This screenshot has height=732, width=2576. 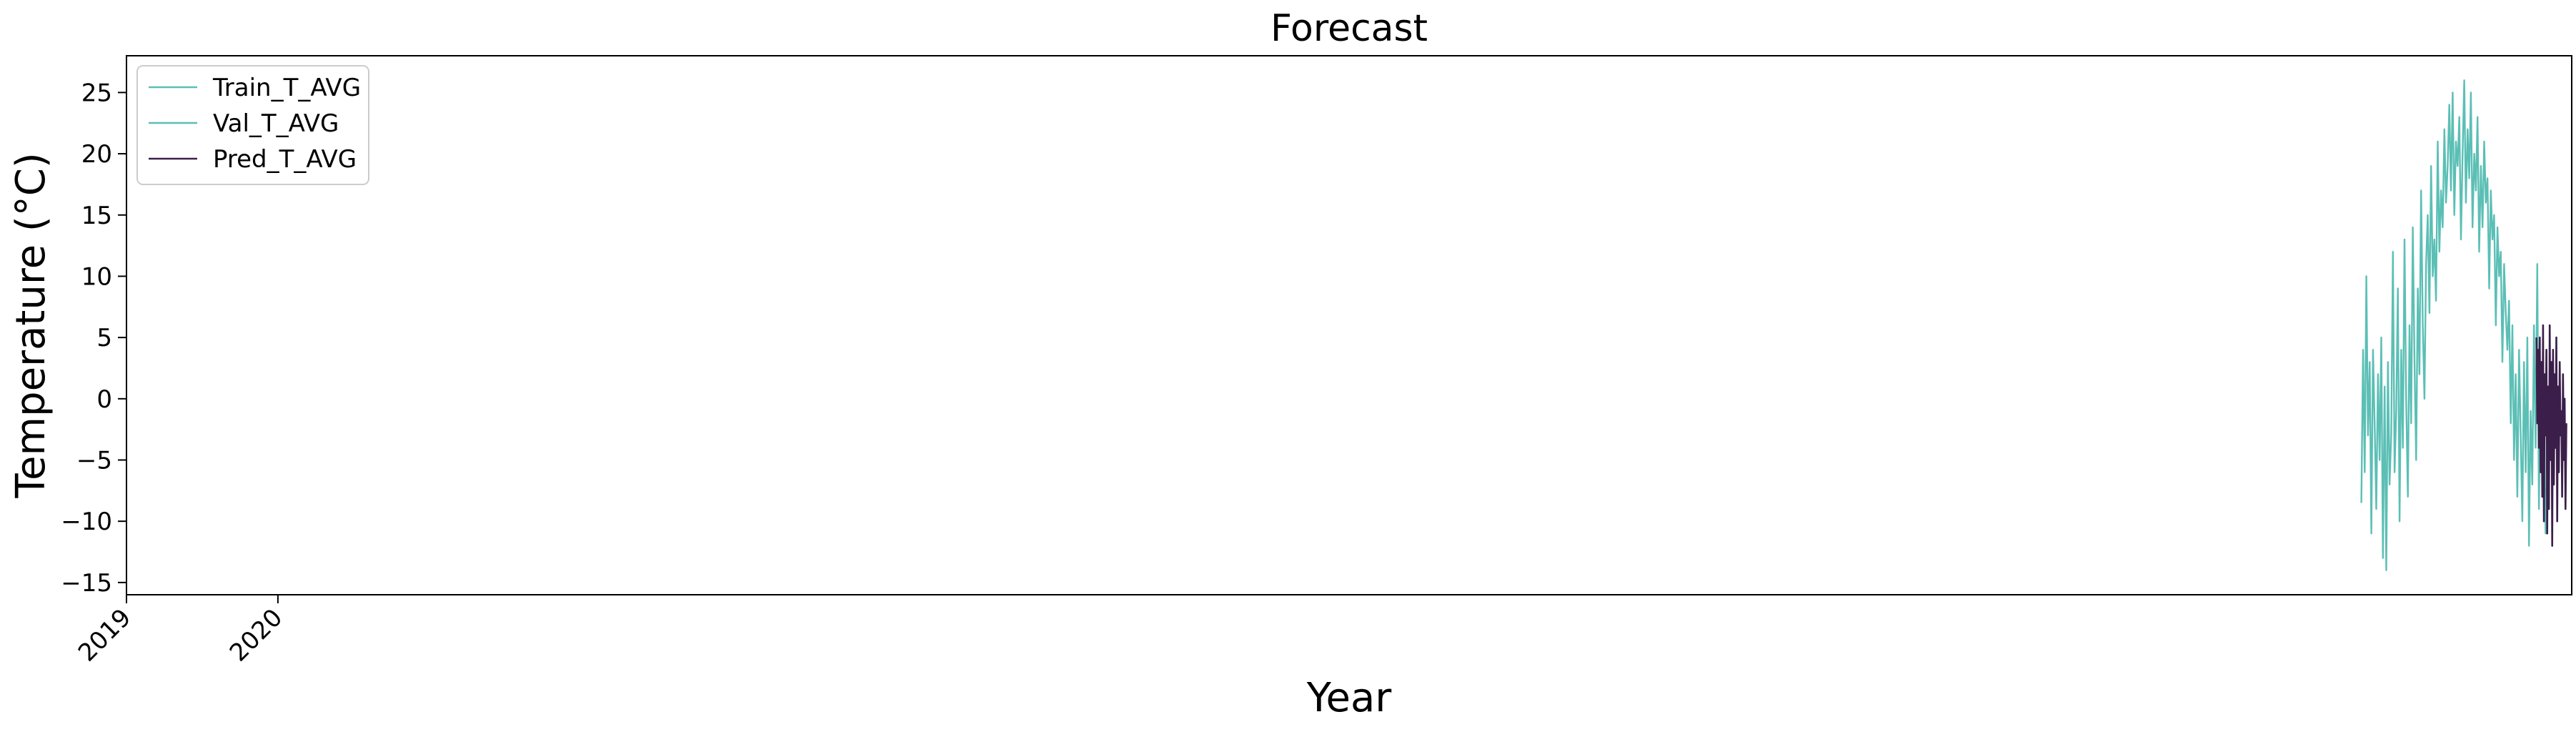 What do you see at coordinates (276, 123) in the screenshot?
I see `legend-label: Val_T_AVG` at bounding box center [276, 123].